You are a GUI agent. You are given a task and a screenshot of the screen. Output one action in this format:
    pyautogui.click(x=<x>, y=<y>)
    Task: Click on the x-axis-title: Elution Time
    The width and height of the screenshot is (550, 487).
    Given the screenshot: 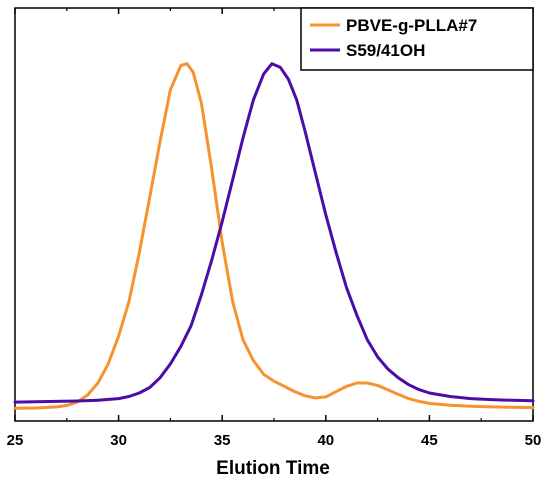 What is the action you would take?
    pyautogui.click(x=273, y=468)
    